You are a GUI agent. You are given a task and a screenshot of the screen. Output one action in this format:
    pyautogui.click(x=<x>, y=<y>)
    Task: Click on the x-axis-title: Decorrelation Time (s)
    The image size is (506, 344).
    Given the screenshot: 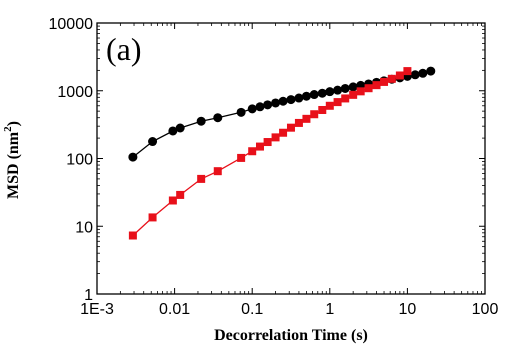 What is the action you would take?
    pyautogui.click(x=291, y=335)
    